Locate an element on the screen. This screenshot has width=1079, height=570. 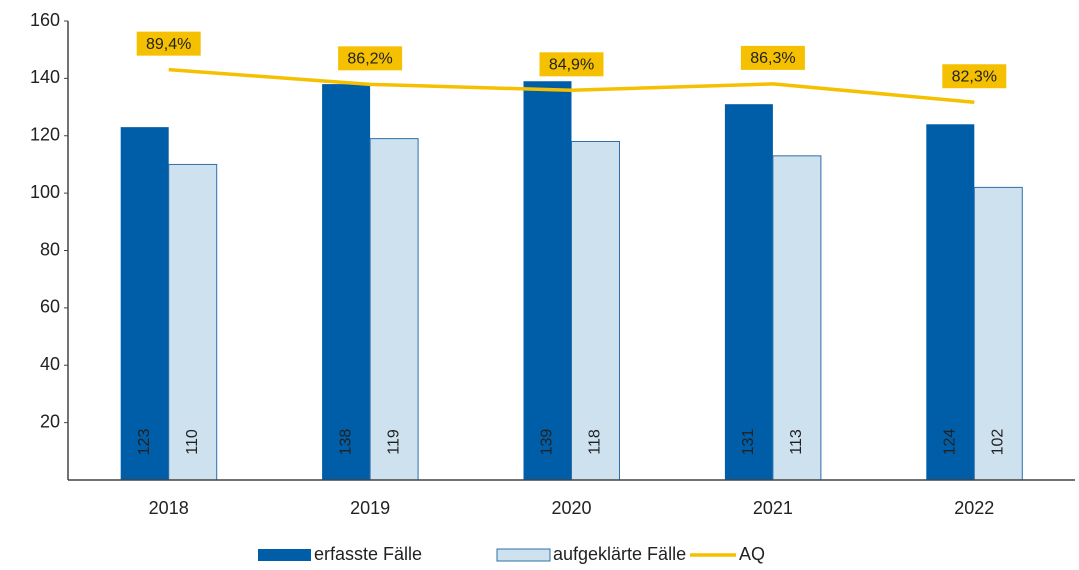
data-label: 89,4% is located at coordinates (168, 44).